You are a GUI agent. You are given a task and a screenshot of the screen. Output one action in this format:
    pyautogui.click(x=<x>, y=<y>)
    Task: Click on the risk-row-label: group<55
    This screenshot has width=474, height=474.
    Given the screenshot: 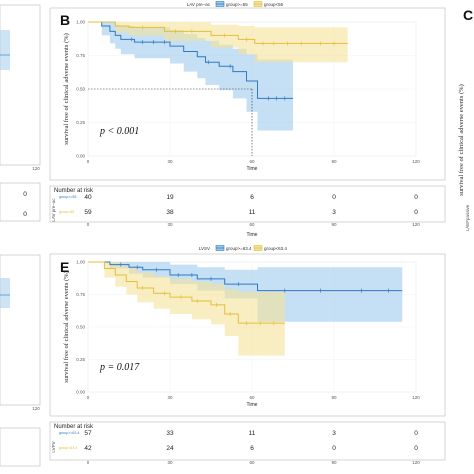 What is the action you would take?
    pyautogui.click(x=66, y=212)
    